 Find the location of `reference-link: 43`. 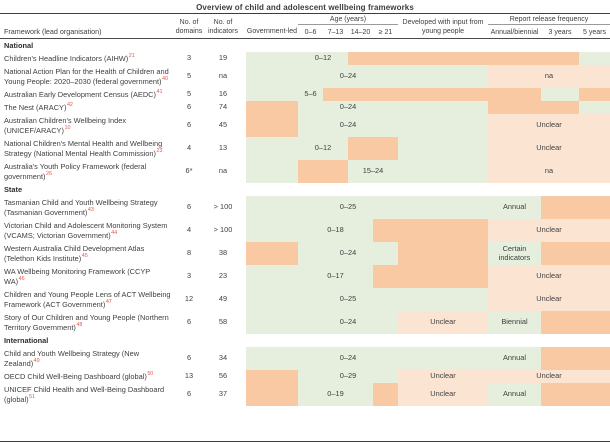

reference-link: 43 is located at coordinates (90, 210).